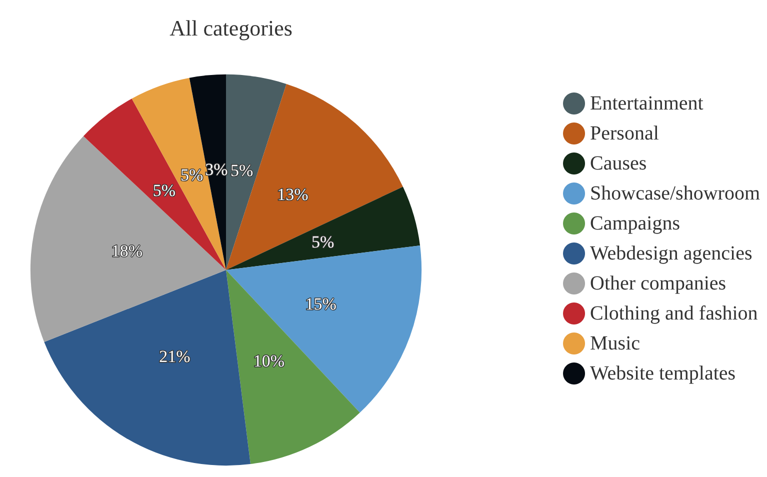 The image size is (767, 477). Describe the element at coordinates (174, 356) in the screenshot. I see `data-label: 21%` at that location.